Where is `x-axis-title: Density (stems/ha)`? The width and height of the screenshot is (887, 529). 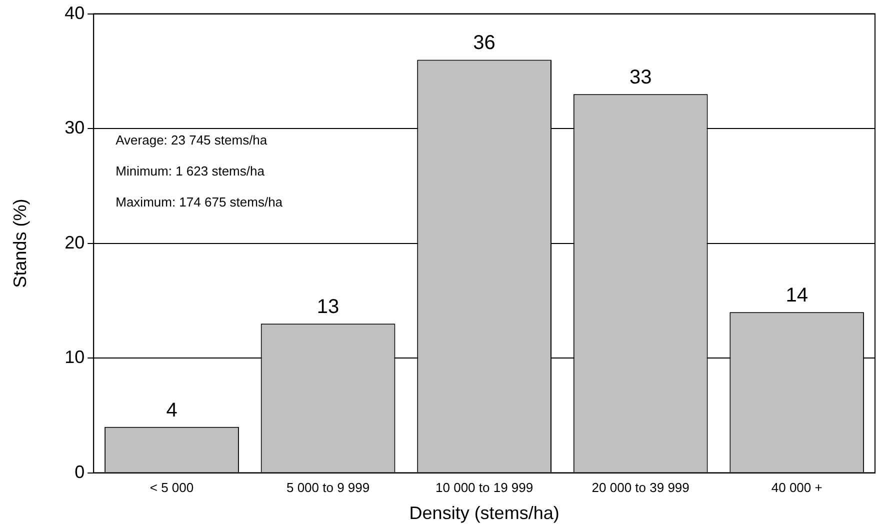 x-axis-title: Density (stems/ha) is located at coordinates (484, 513).